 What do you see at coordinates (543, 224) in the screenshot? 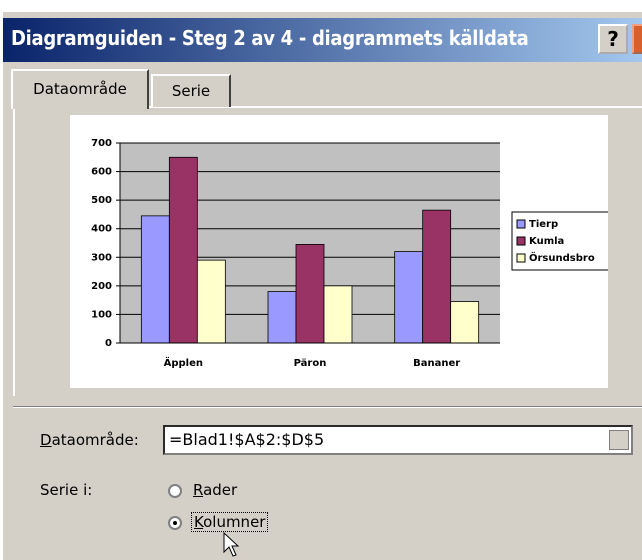
I see `legend-label: Tierp` at bounding box center [543, 224].